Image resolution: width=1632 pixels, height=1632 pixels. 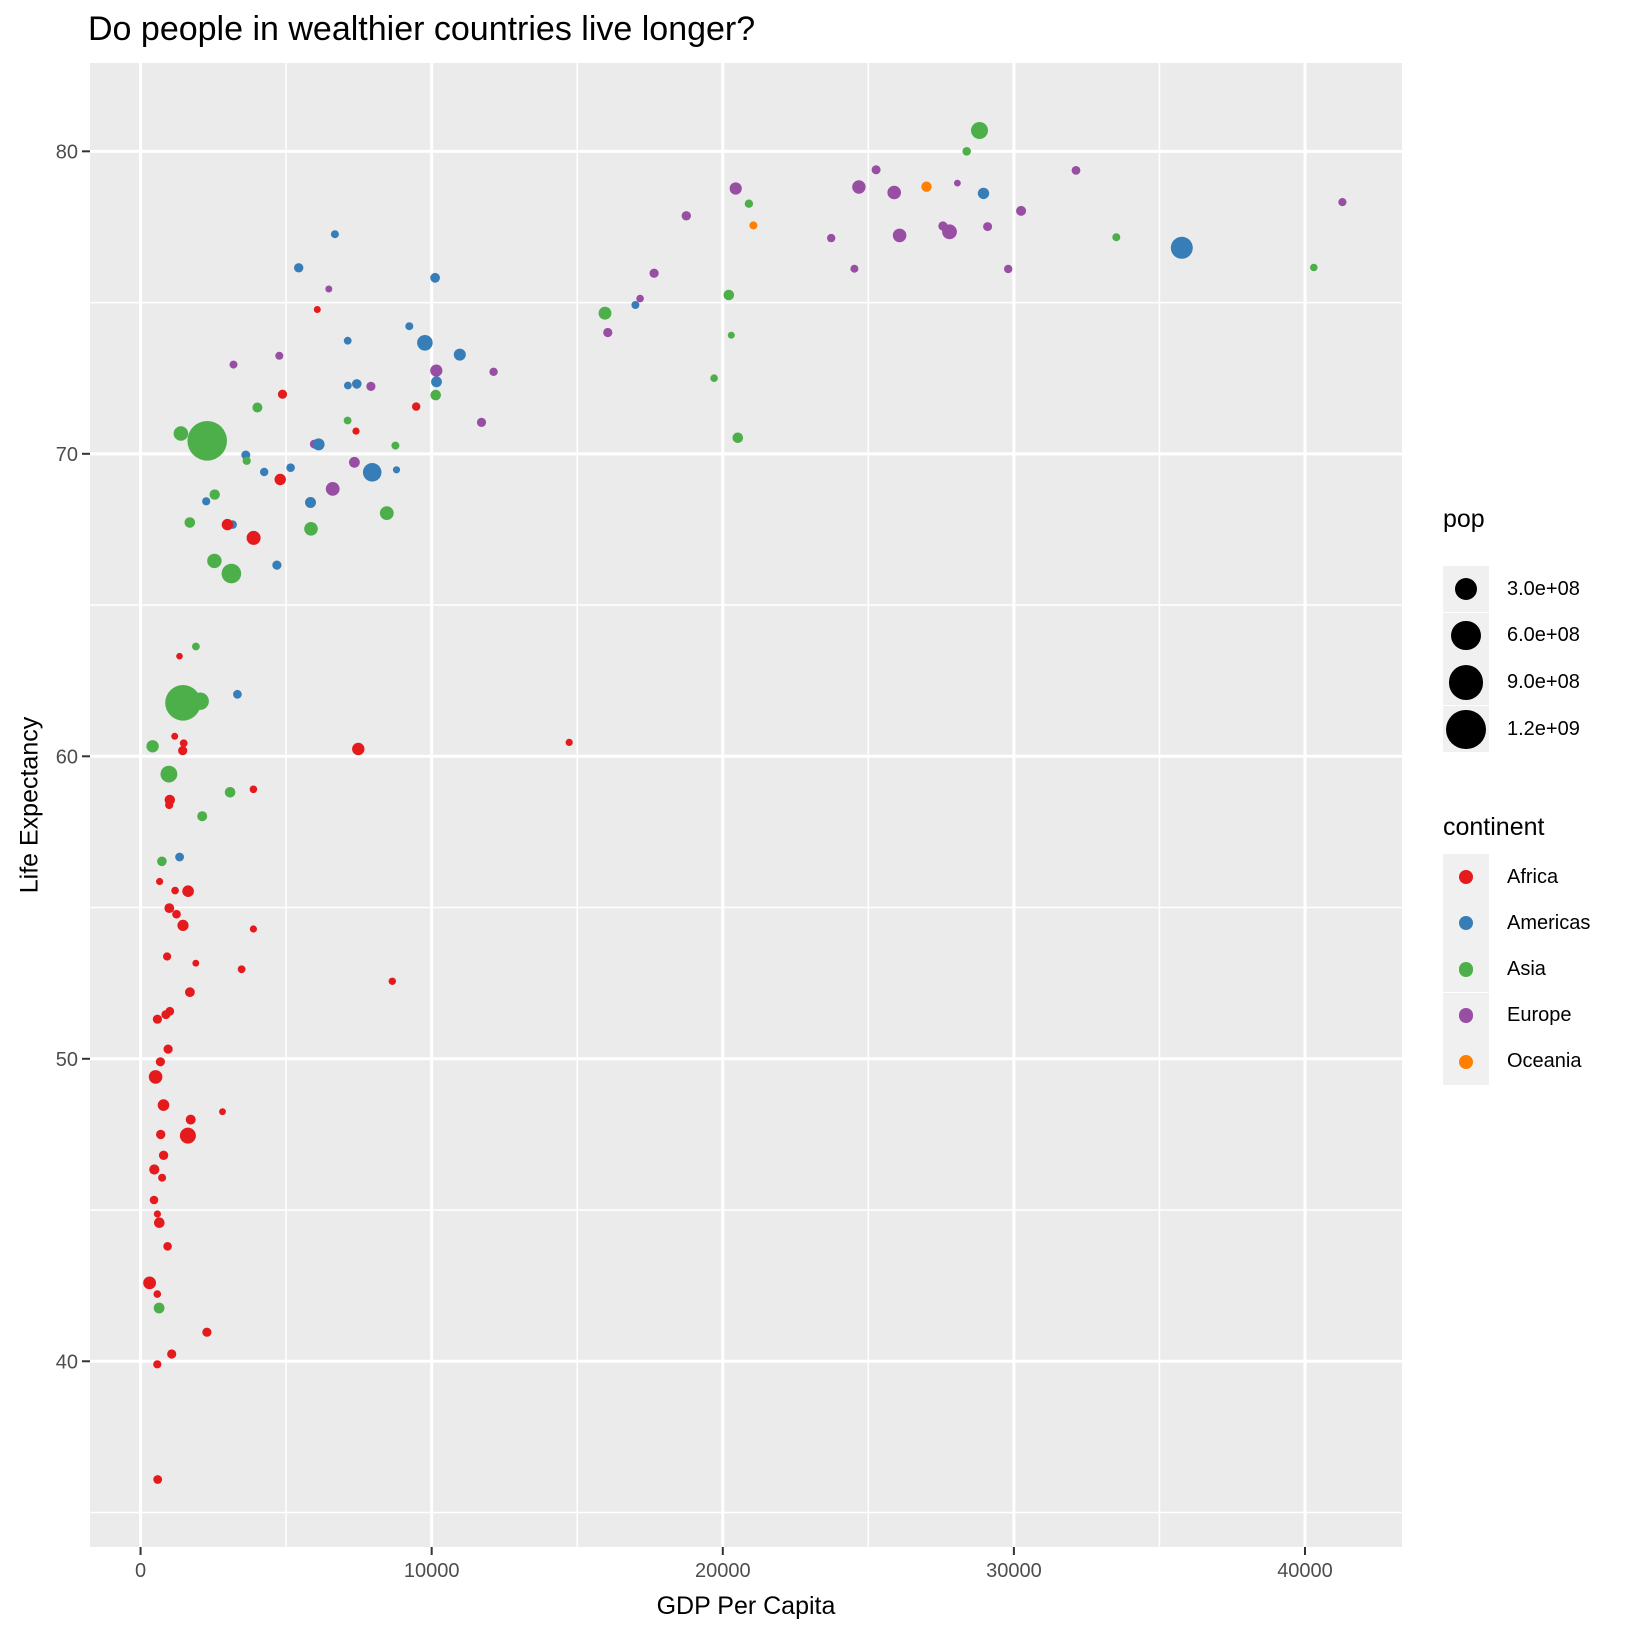 I want to click on x-tick-label: 30000, so click(x=1014, y=1571).